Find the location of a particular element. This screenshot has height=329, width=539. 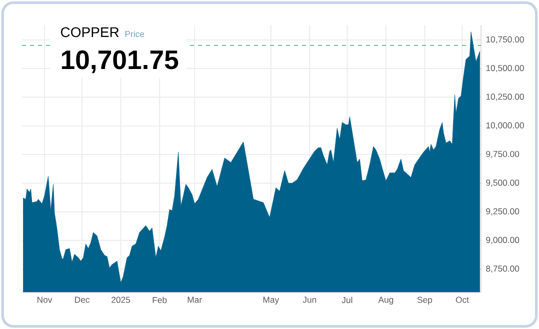

x-tick-label: Oct is located at coordinates (462, 299).